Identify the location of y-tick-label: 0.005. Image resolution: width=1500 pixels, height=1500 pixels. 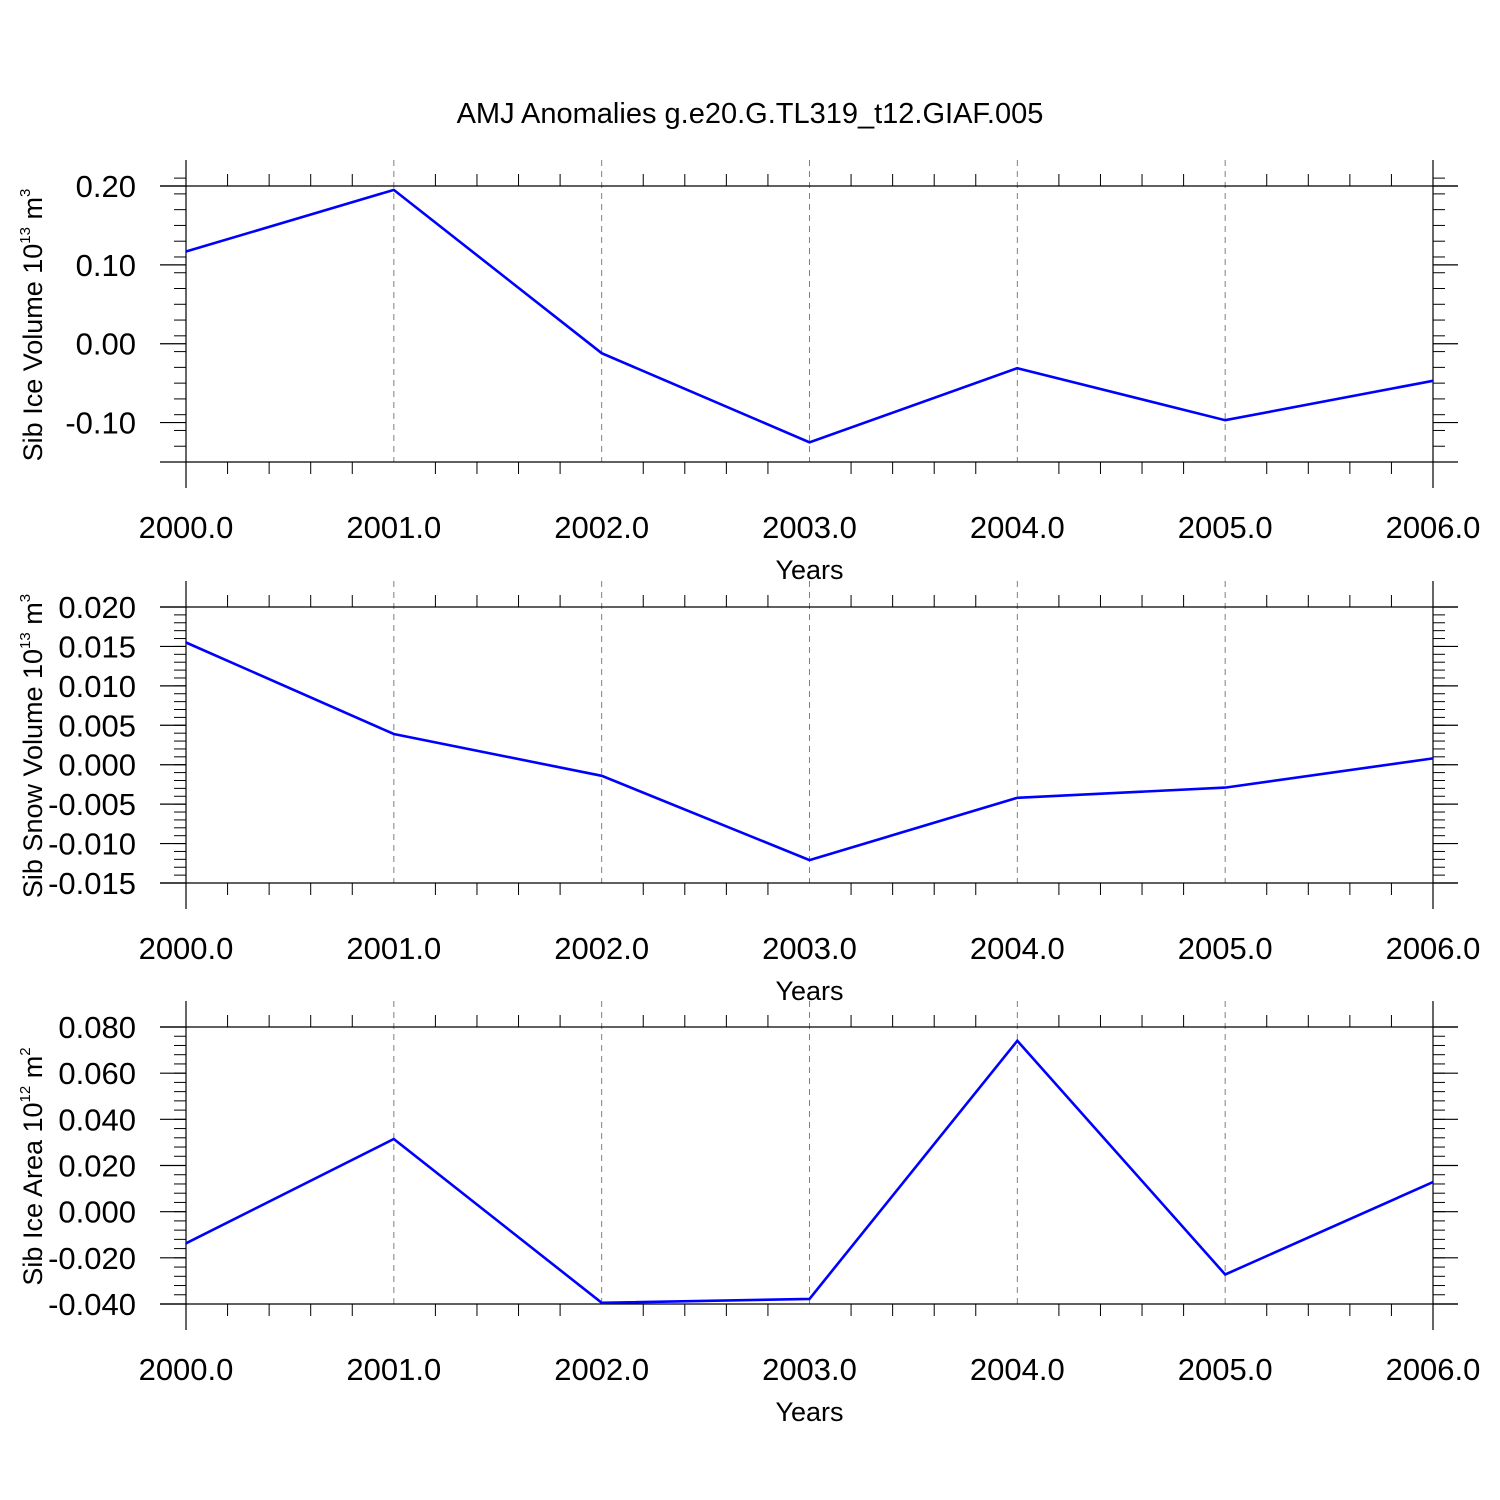
(97, 725).